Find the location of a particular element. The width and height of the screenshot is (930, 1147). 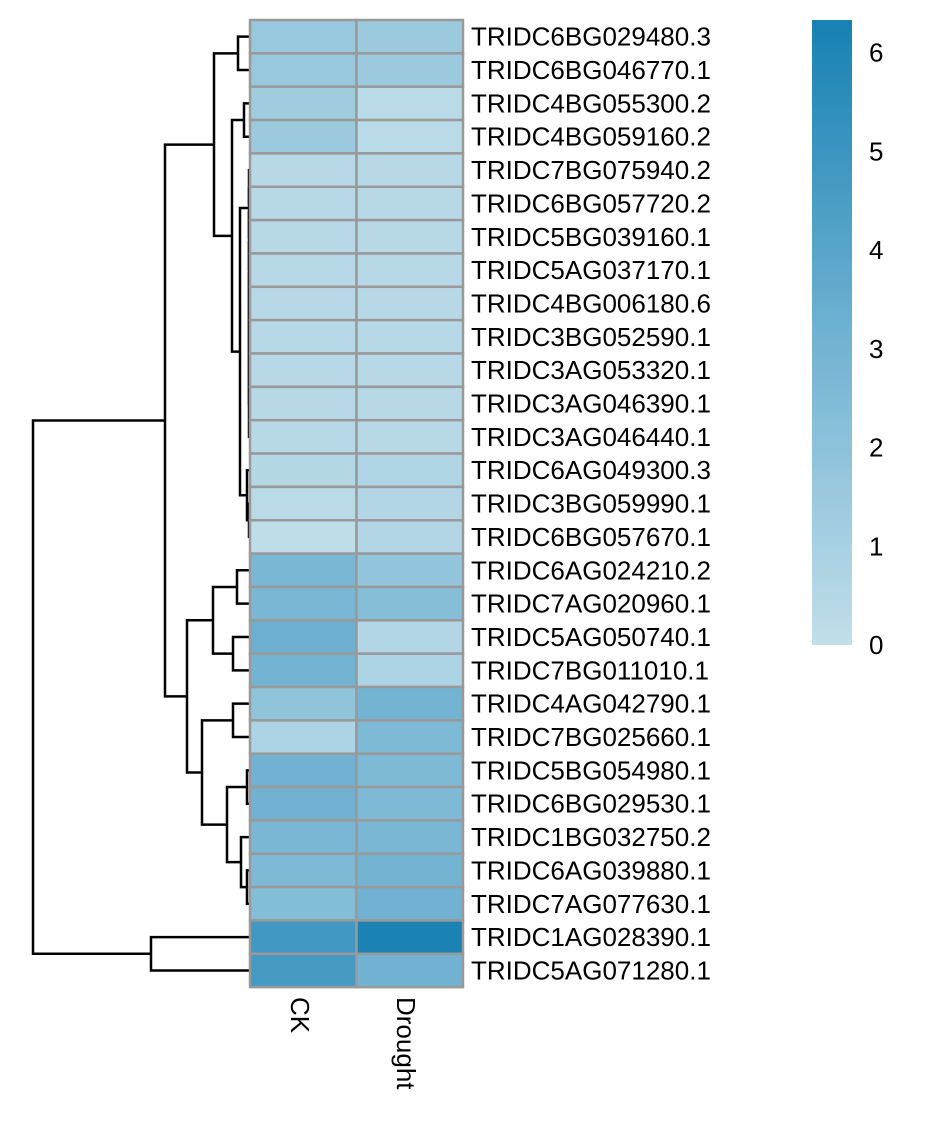

row-label: TRIDC5AG037170.1 is located at coordinates (591, 270).